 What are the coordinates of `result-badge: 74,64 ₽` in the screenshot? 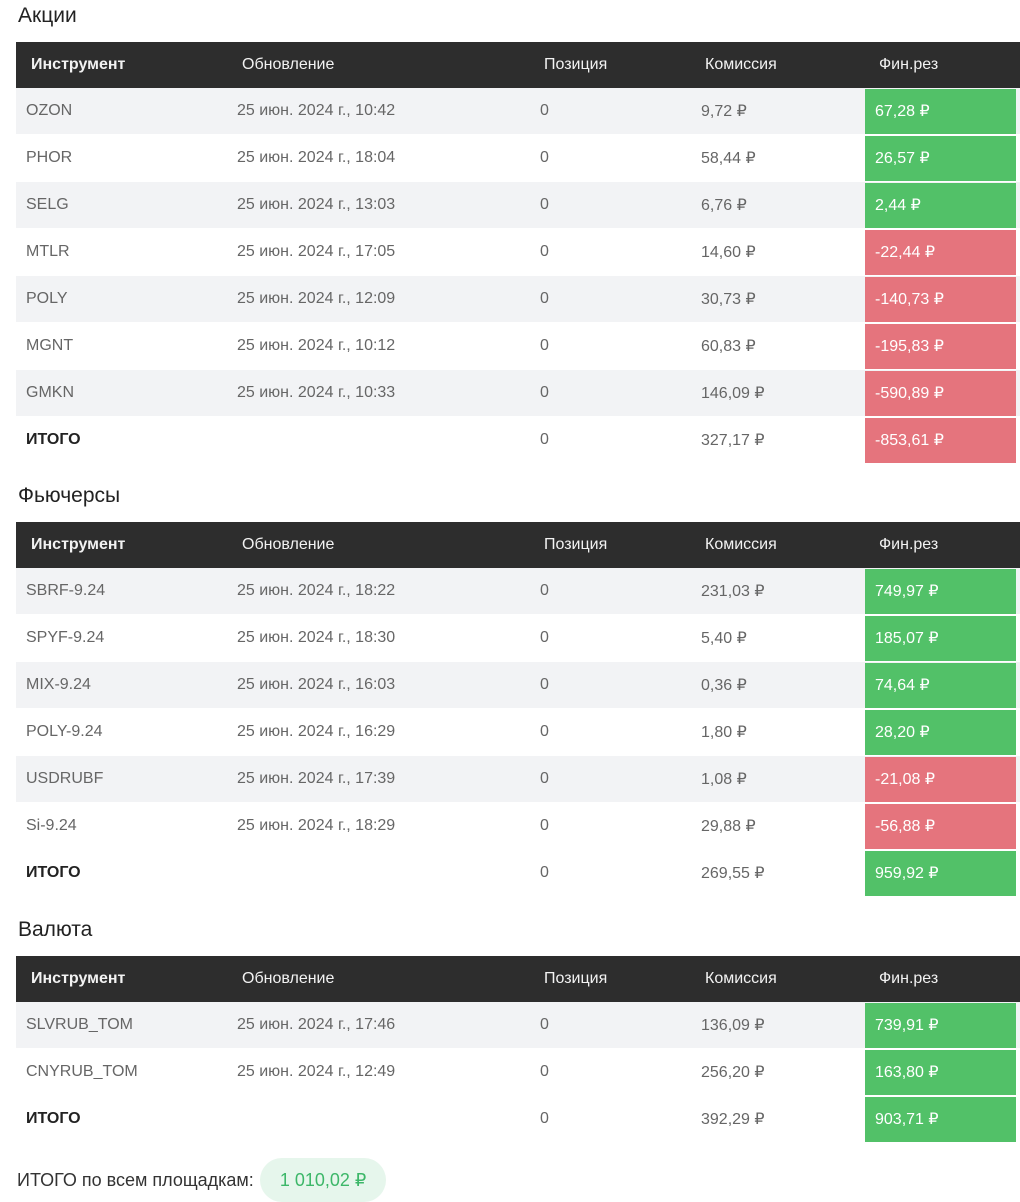 It's located at (940, 685).